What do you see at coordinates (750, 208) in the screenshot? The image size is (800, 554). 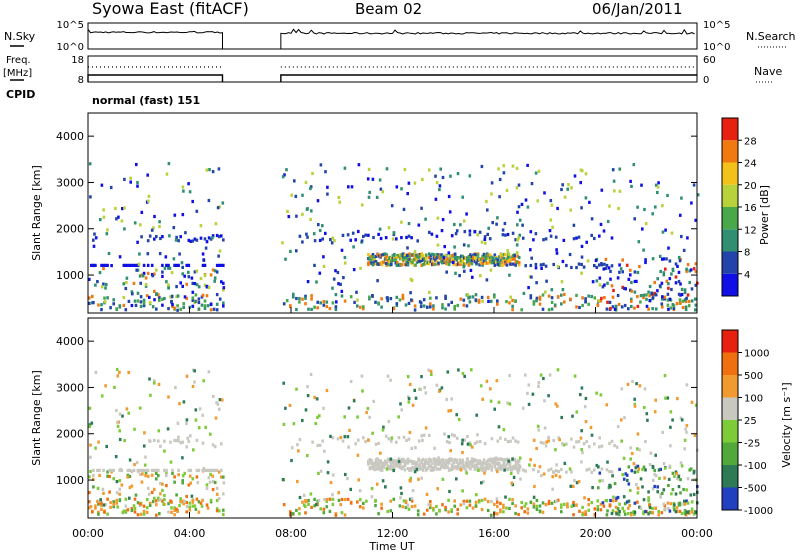 I see `power-tick-label: 16` at bounding box center [750, 208].